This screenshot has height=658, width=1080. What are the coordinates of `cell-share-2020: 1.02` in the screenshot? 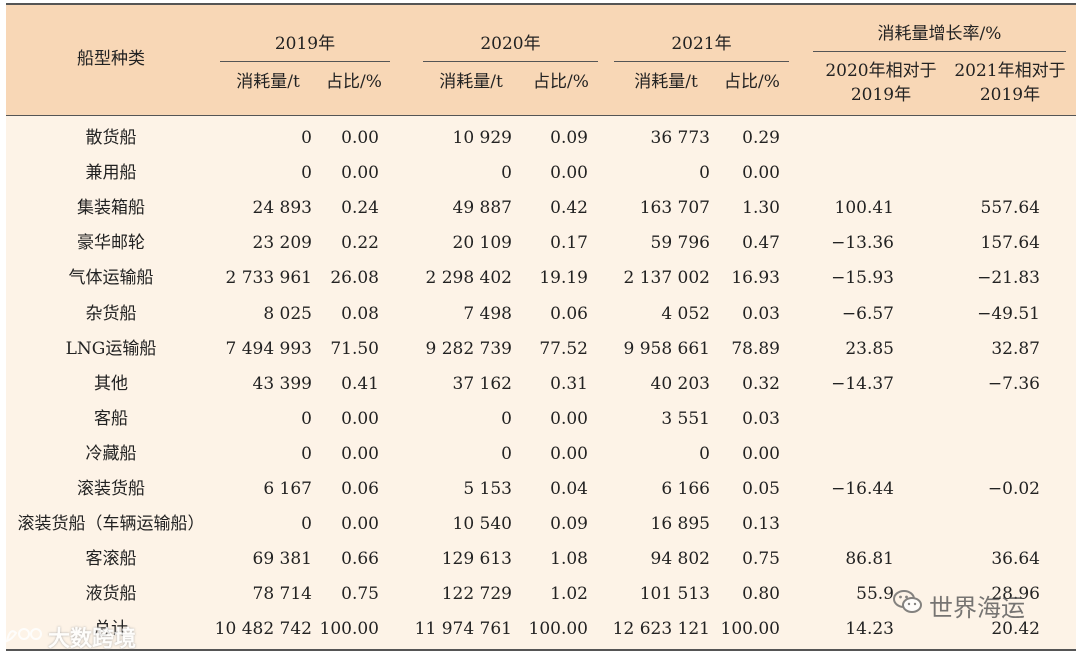 It's located at (569, 594).